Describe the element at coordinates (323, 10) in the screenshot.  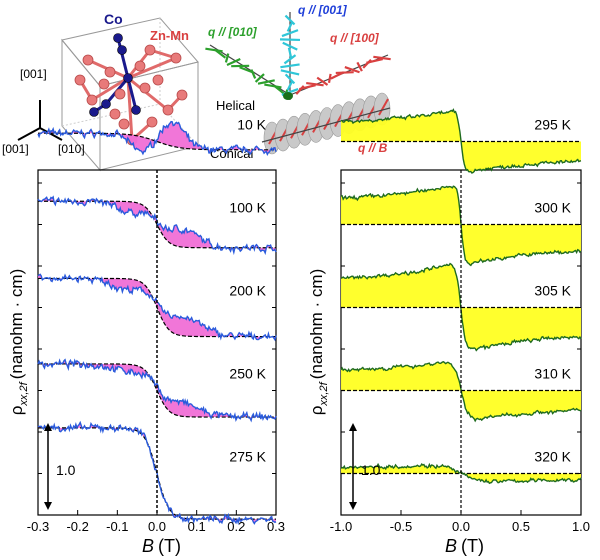
I see `q001-label: q // [001]` at that location.